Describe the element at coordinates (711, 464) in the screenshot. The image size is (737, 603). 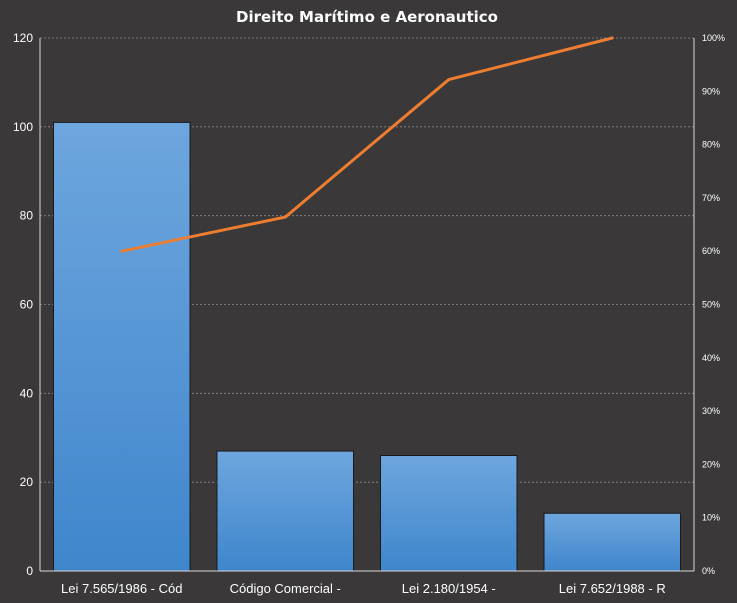
I see `y2-tick-label: 20%` at that location.